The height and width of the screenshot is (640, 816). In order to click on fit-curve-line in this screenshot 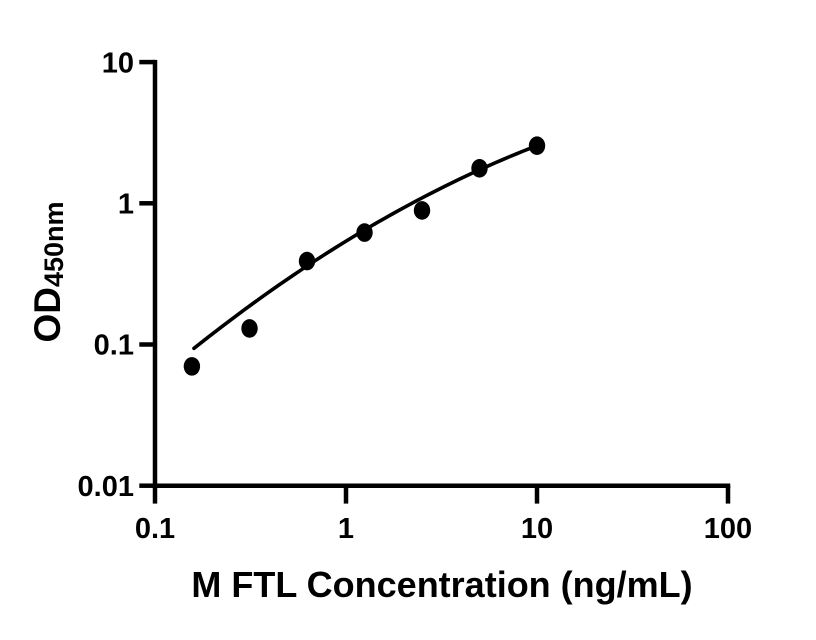, I will do `click(366, 247)`.